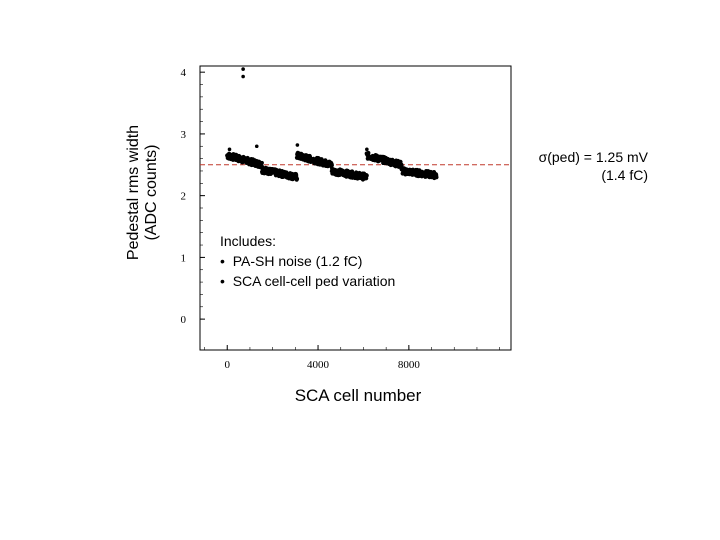 The width and height of the screenshot is (720, 540). Describe the element at coordinates (358, 395) in the screenshot. I see `x-axis-label: SCA cell number` at that location.